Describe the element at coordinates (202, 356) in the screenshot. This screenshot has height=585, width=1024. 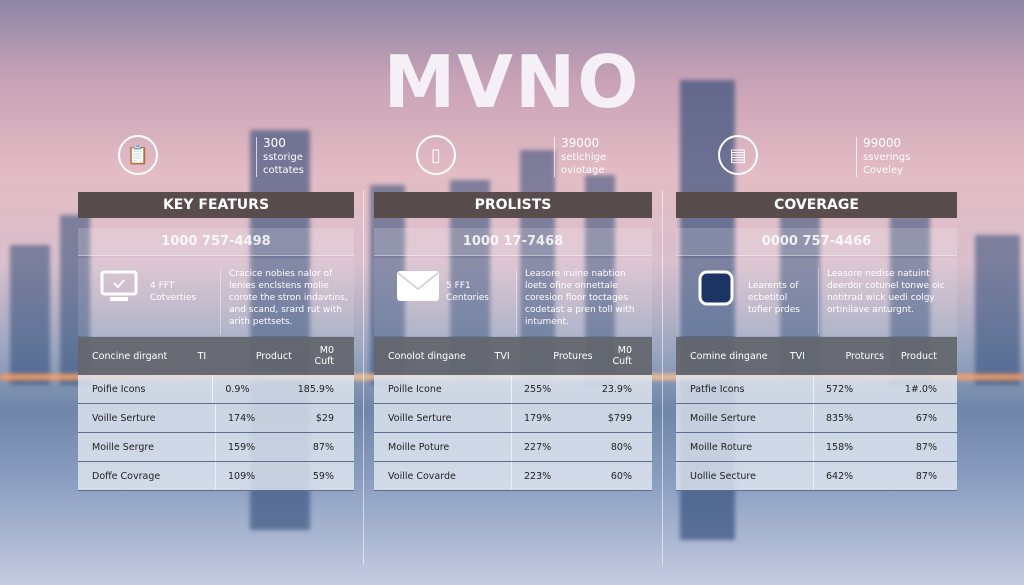
I see `column-header: TI` at that location.